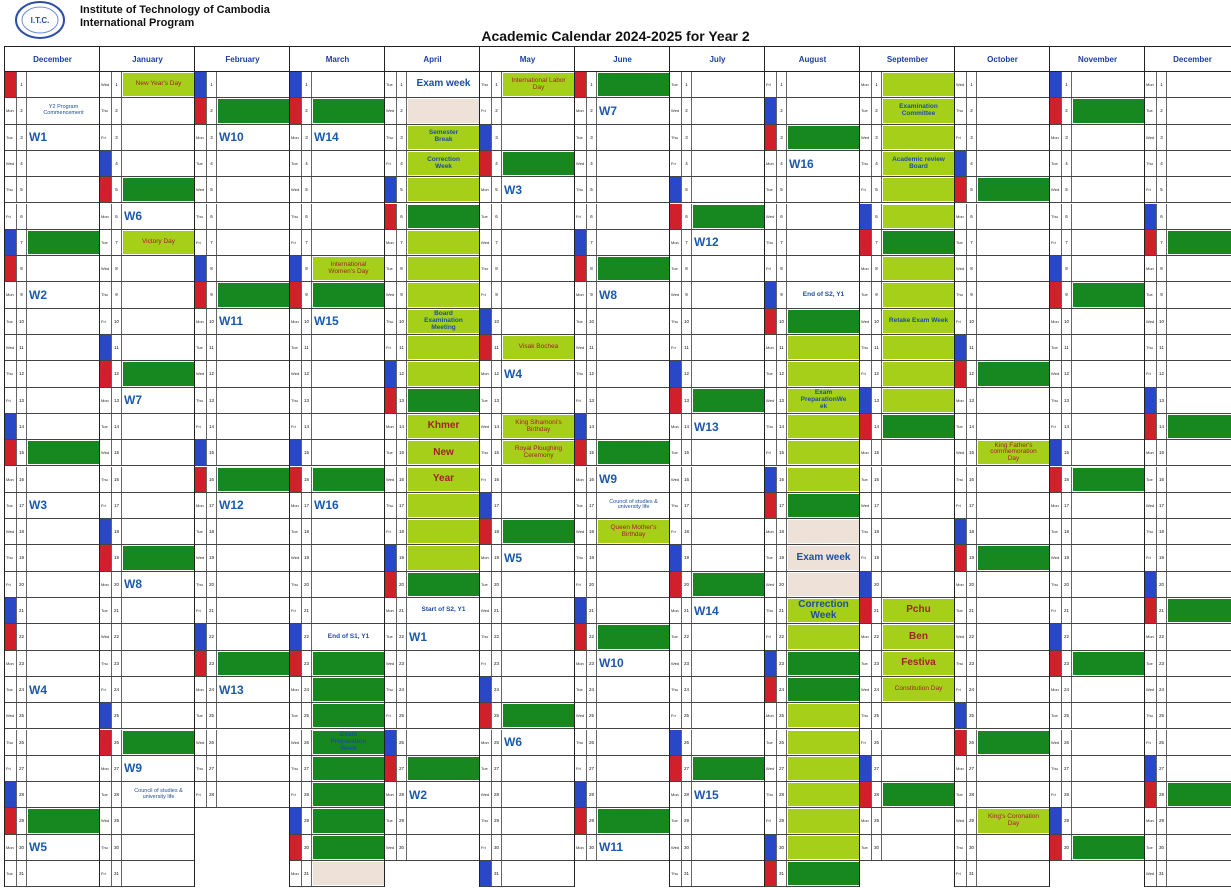  What do you see at coordinates (52, 847) in the screenshot?
I see `day-cell: Mon 30 W5` at bounding box center [52, 847].